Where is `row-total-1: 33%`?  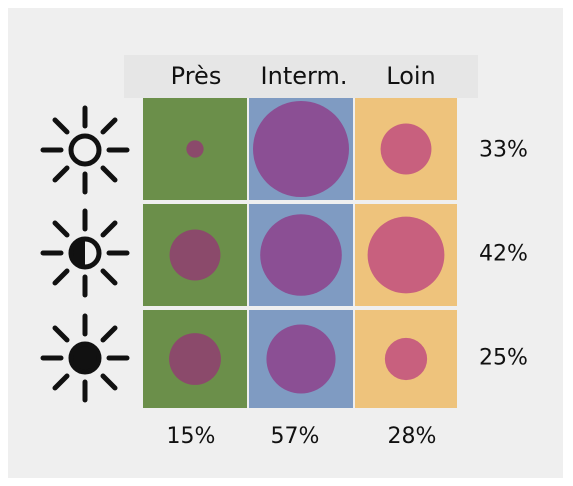 row-total-1: 33% is located at coordinates (503, 150).